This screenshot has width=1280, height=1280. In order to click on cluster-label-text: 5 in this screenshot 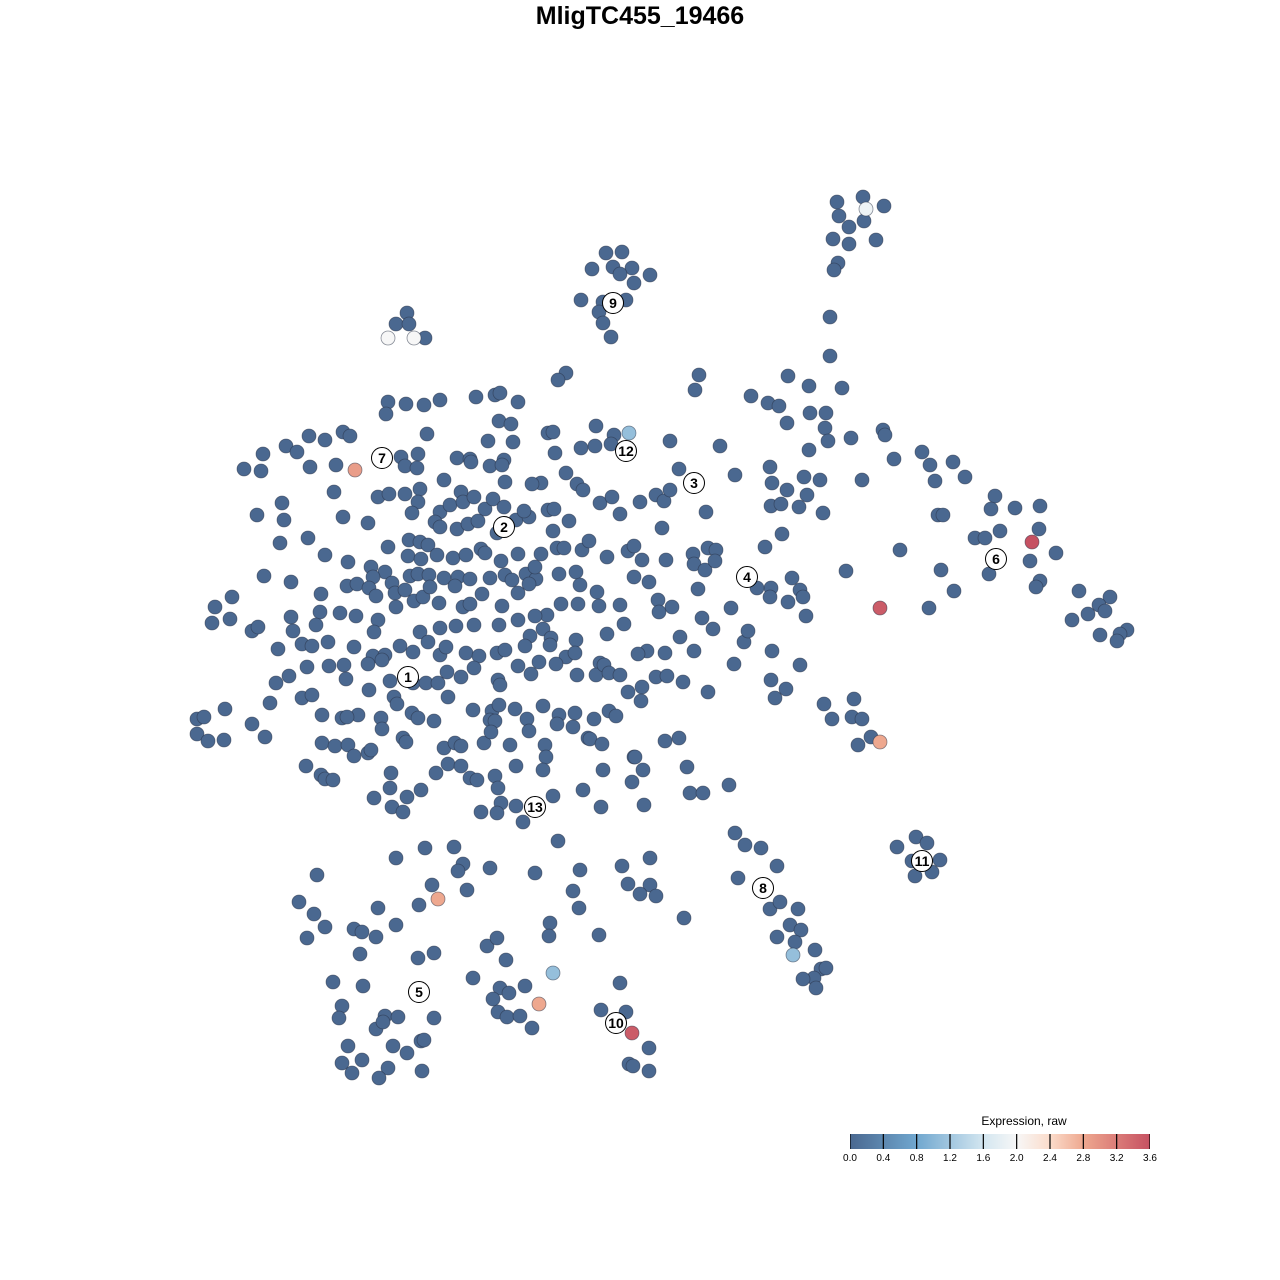, I will do `click(419, 992)`.